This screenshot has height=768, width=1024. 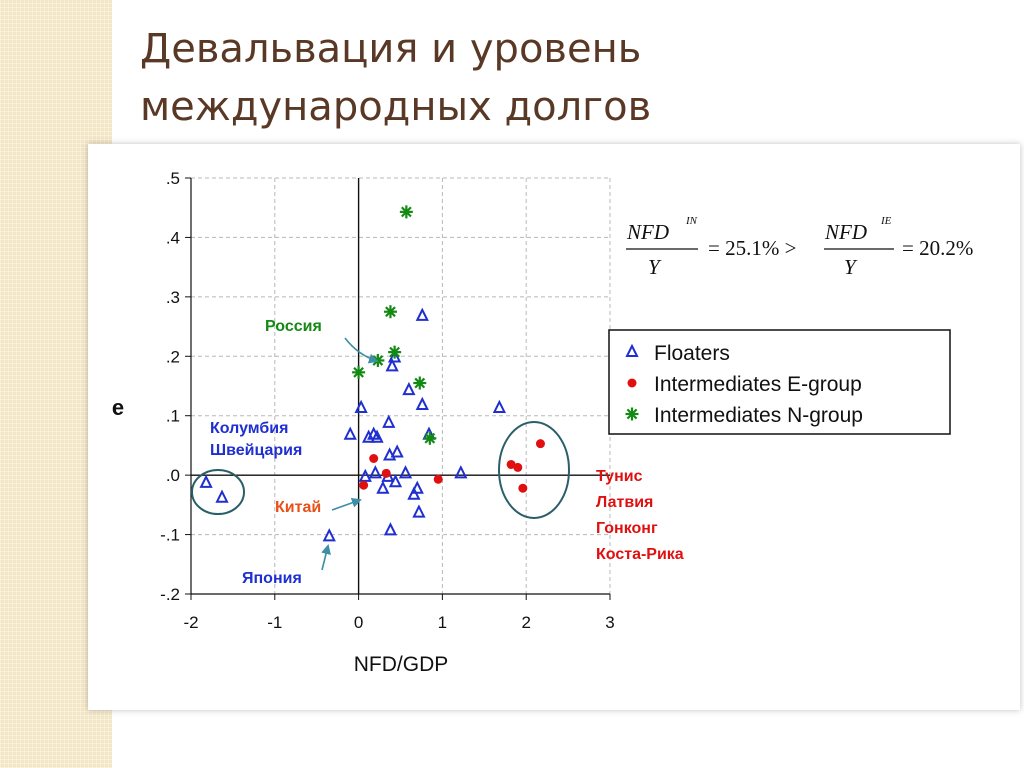 What do you see at coordinates (249, 428) in the screenshot?
I see `label-colombia: Колумбия` at bounding box center [249, 428].